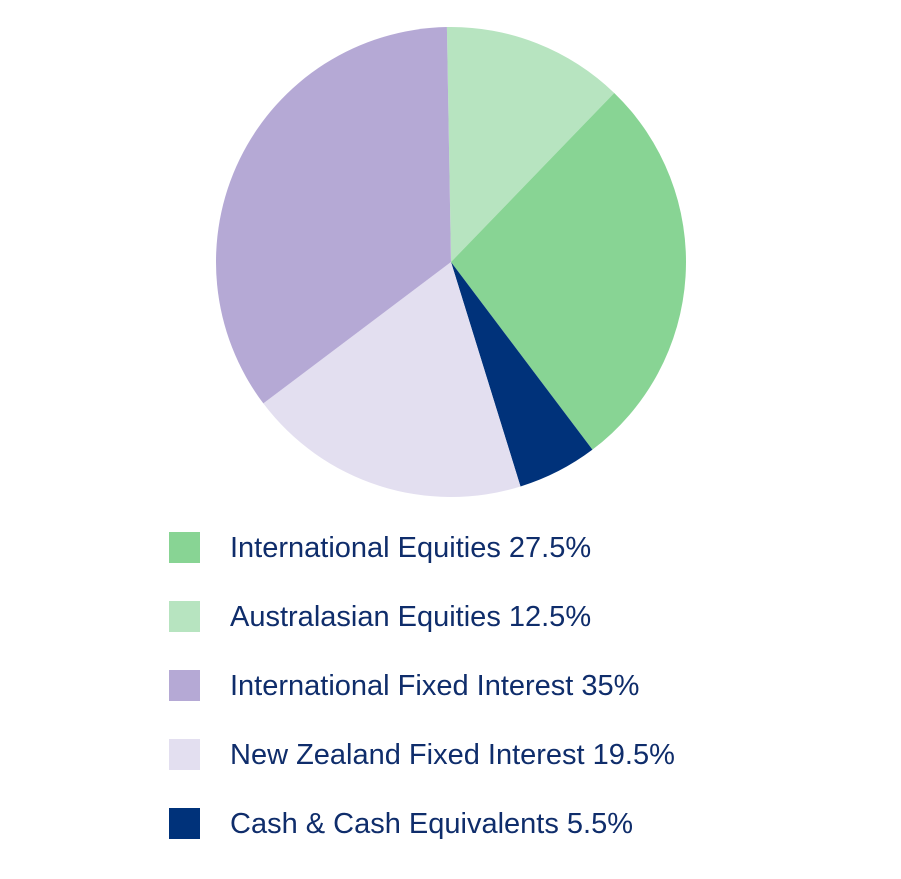  I want to click on legend-swatches, so click(184, 685).